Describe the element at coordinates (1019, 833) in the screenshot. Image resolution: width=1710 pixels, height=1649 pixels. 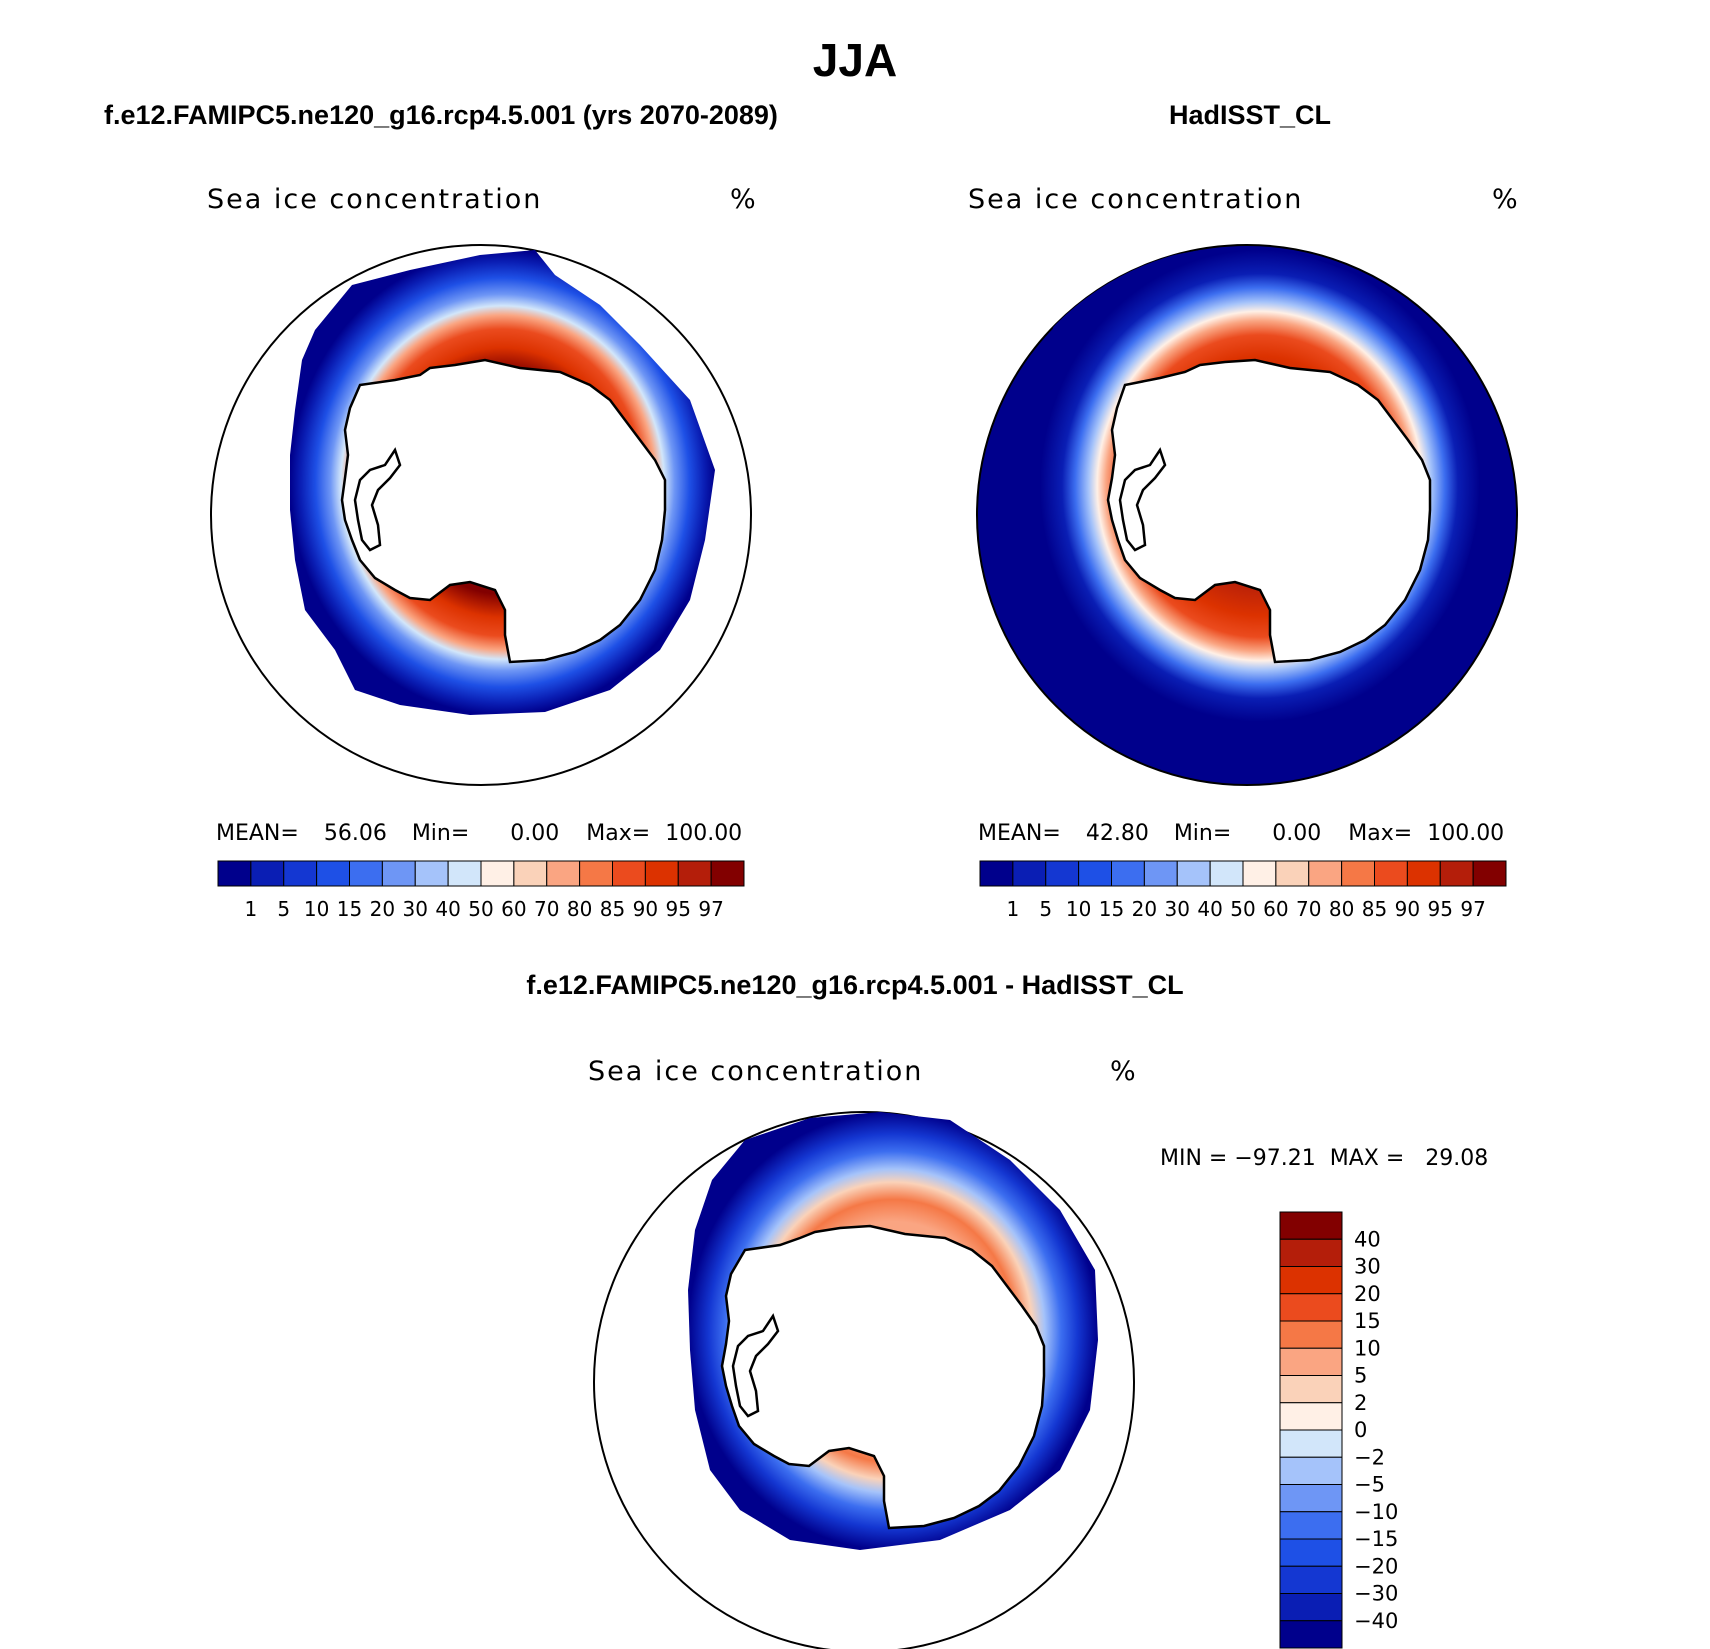
I see `mean-label: MEAN=` at that location.